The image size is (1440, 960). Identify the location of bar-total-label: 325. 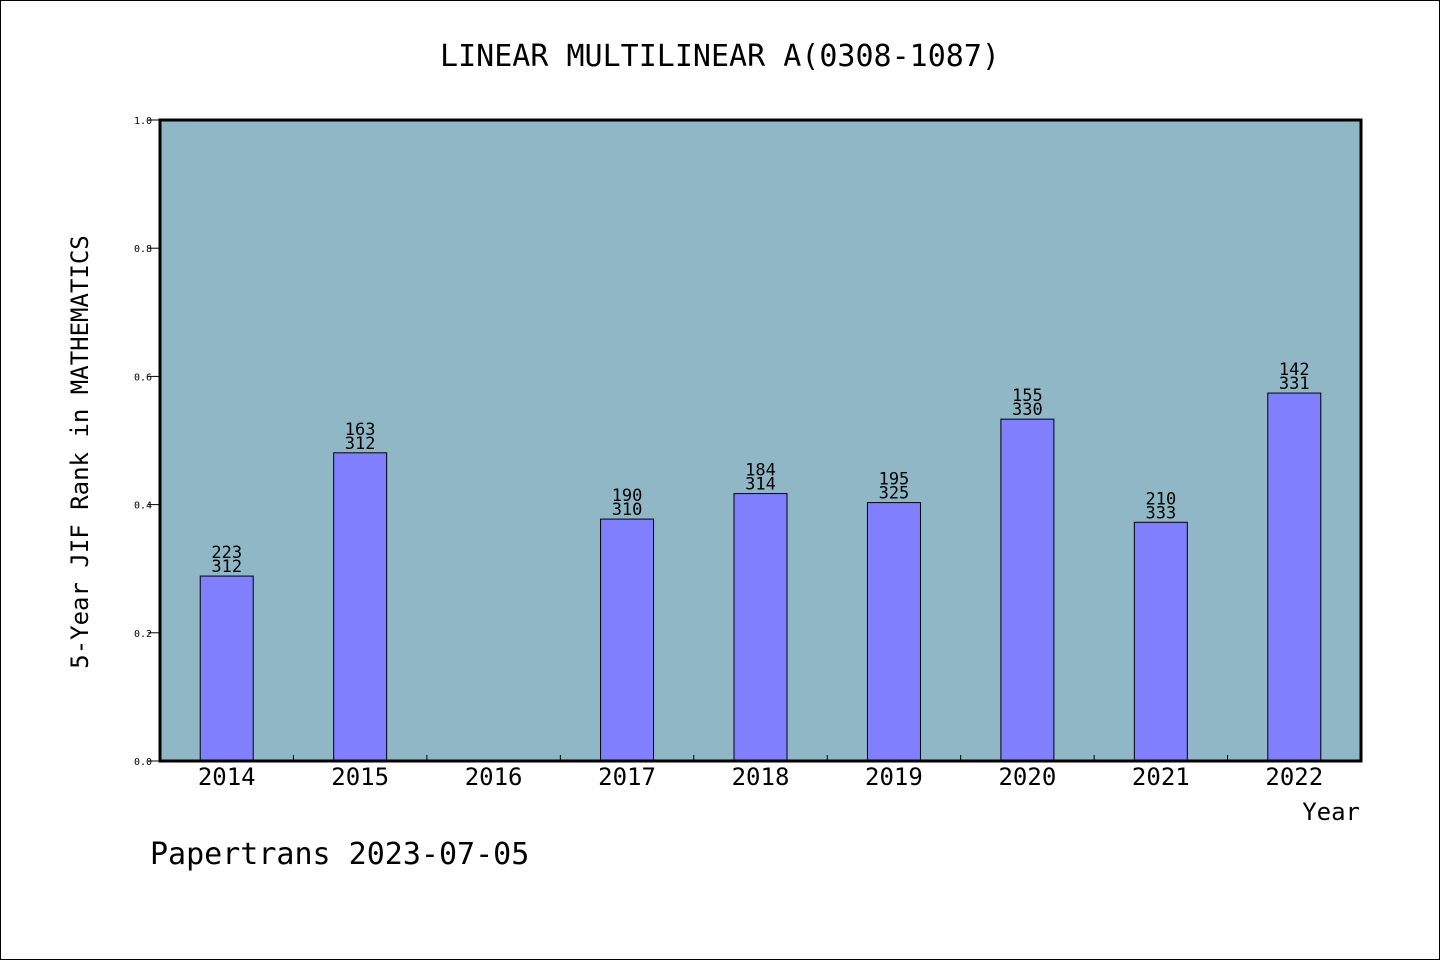
(894, 494).